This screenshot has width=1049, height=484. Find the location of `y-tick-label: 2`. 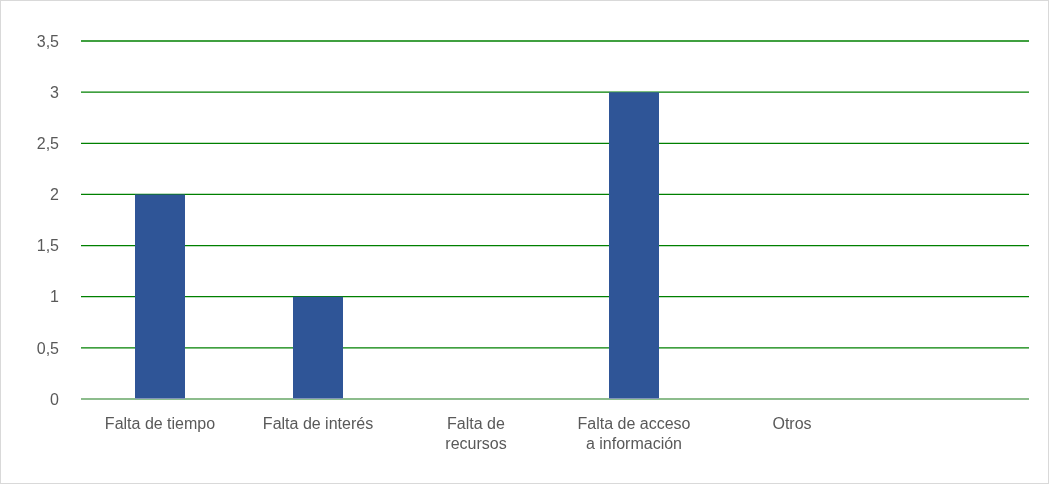

y-tick-label: 2 is located at coordinates (55, 195).